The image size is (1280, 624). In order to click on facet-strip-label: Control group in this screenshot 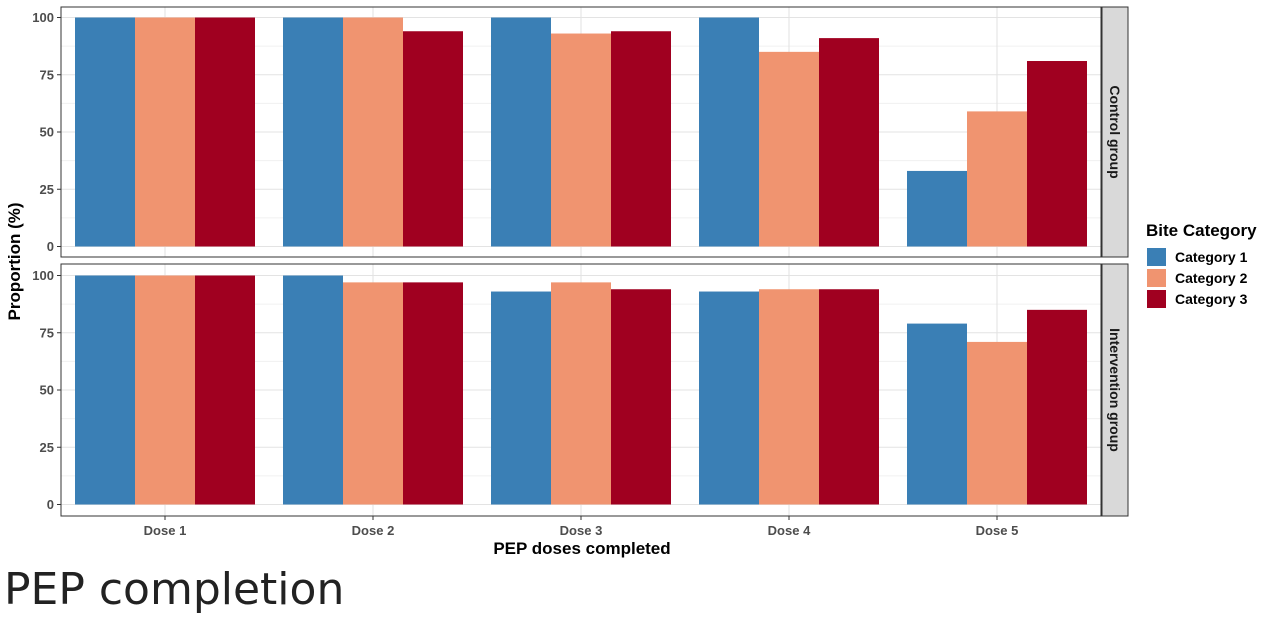, I will do `click(1115, 131)`.